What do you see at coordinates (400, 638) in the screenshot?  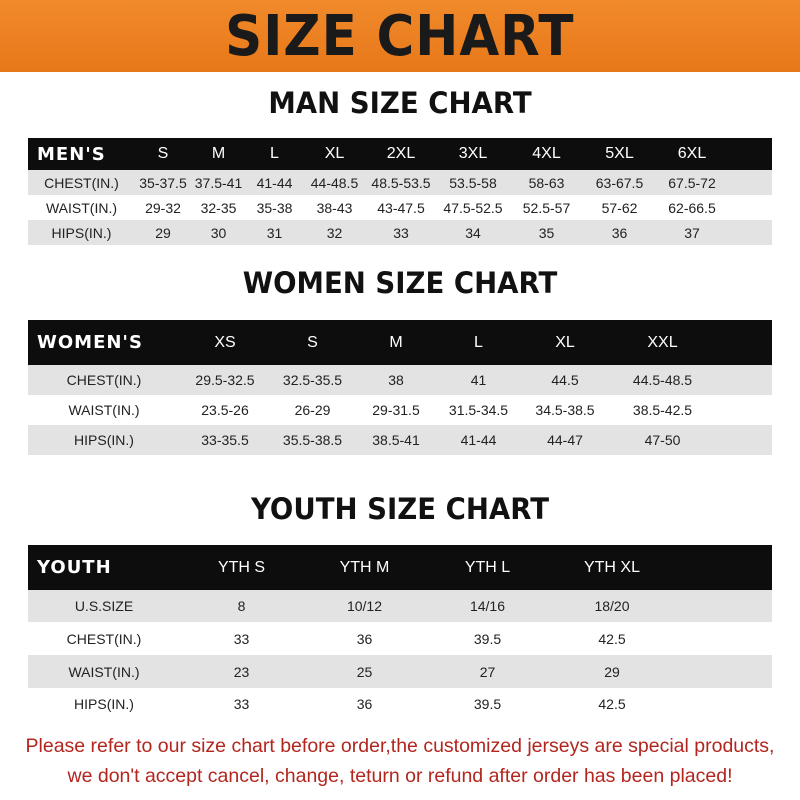 I see `table-row: CHEST(IN.) 33 36 39.5 42.5` at bounding box center [400, 638].